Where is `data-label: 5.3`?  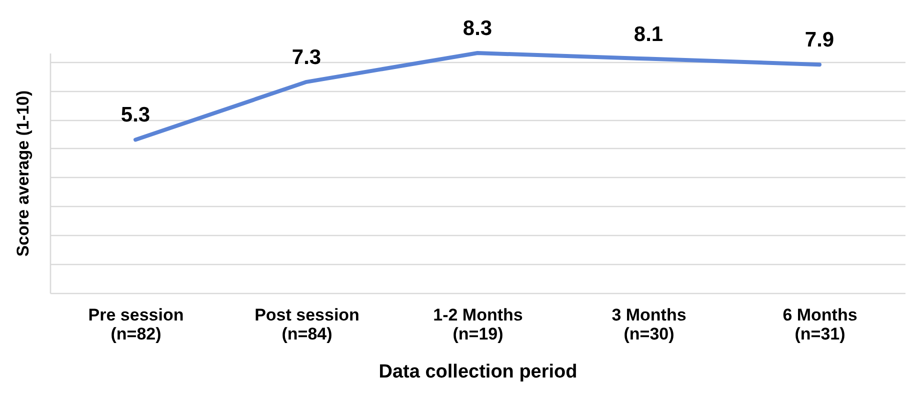 data-label: 5.3 is located at coordinates (135, 115).